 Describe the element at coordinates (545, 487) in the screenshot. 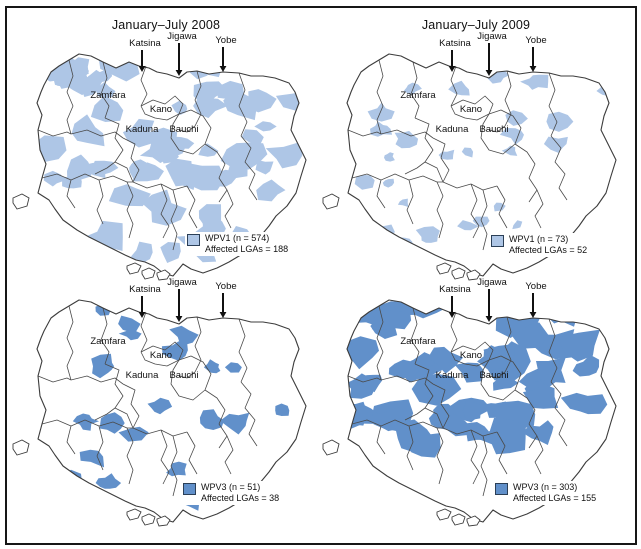

I see `legend-label: WPV3 (n = 303)` at that location.